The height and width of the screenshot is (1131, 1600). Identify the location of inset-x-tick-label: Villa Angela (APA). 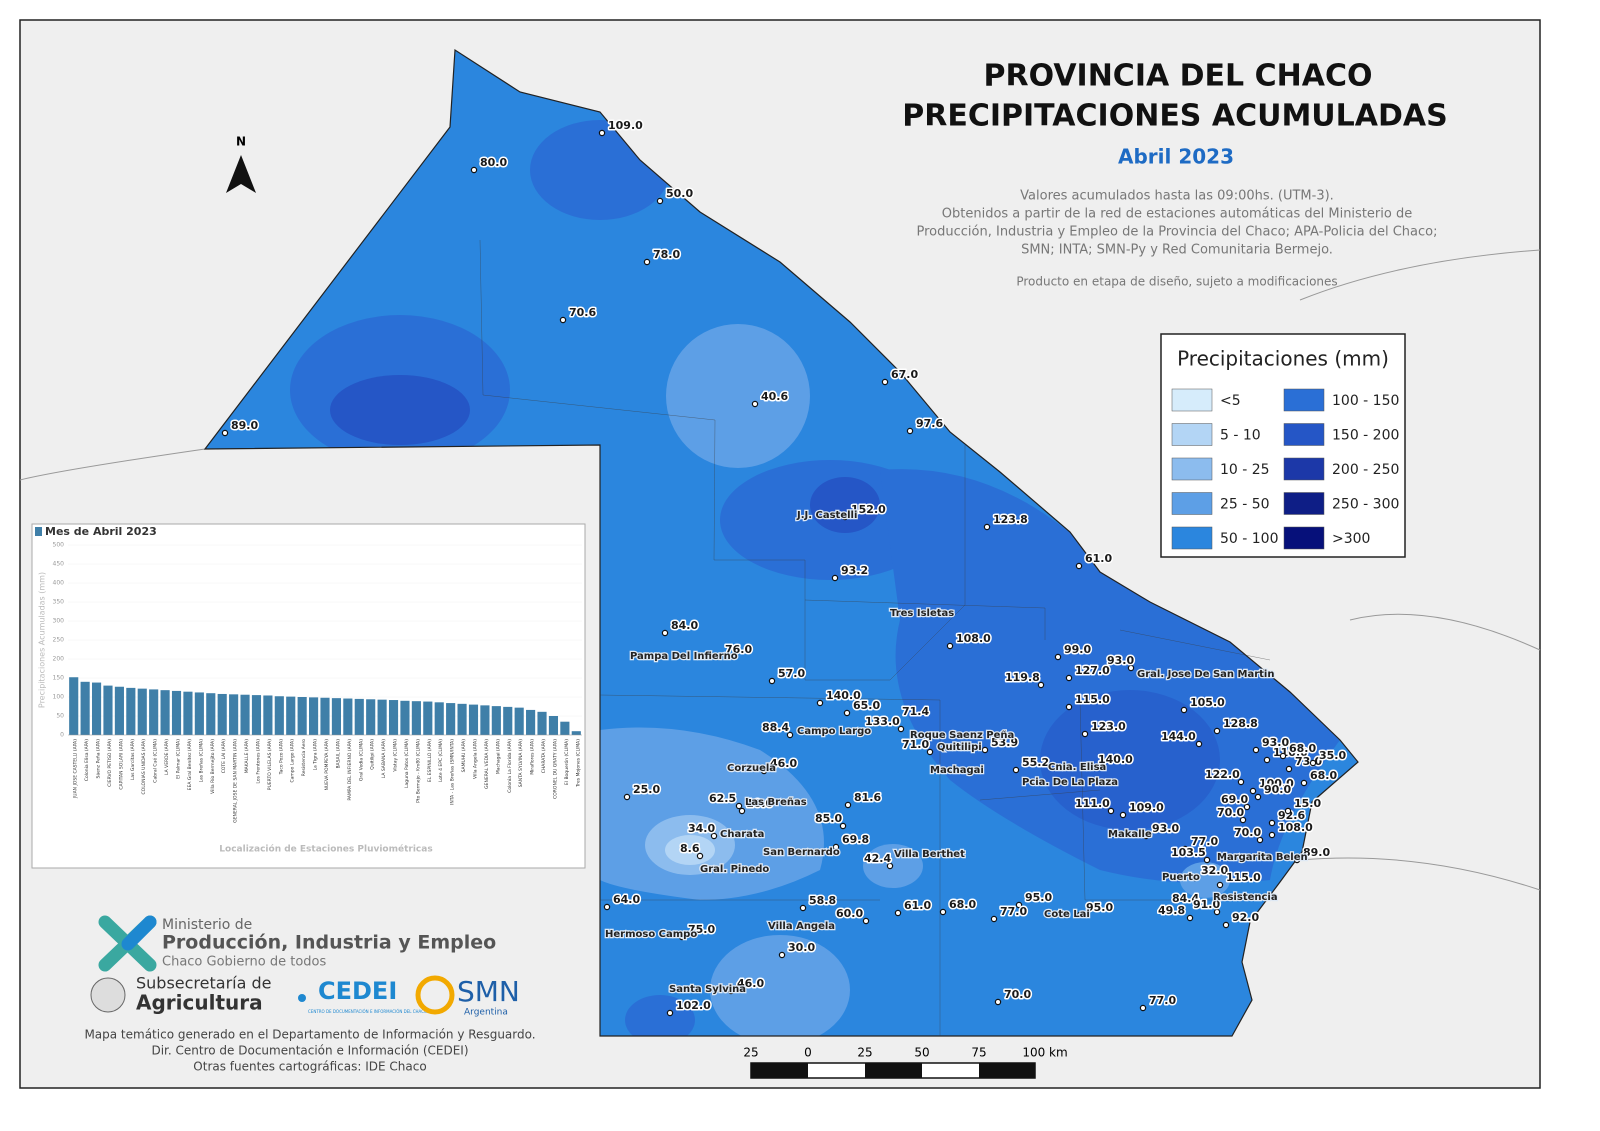
(475, 759).